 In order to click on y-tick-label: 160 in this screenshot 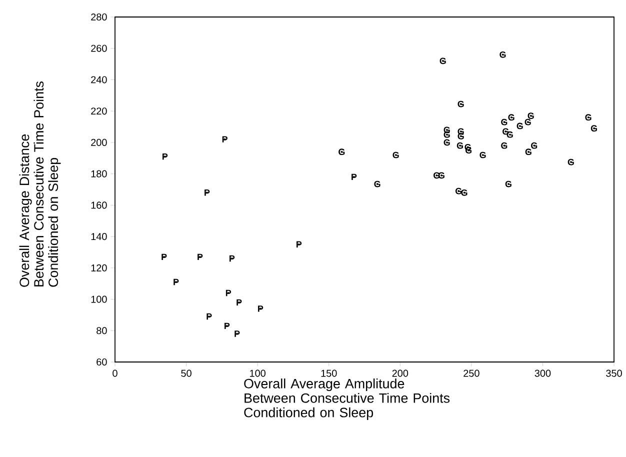, I will do `click(99, 205)`.